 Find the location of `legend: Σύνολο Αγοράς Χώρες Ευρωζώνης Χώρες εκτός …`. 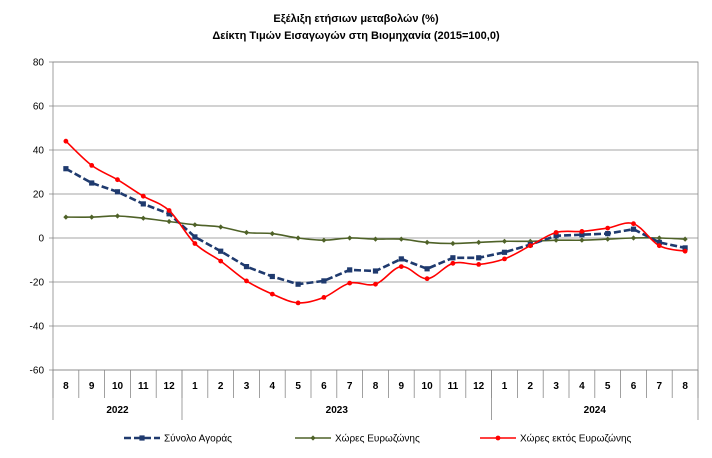

legend: Σύνολο Αγοράς Χώρες Ευρωζώνης Χώρες εκτός … is located at coordinates (378, 439).